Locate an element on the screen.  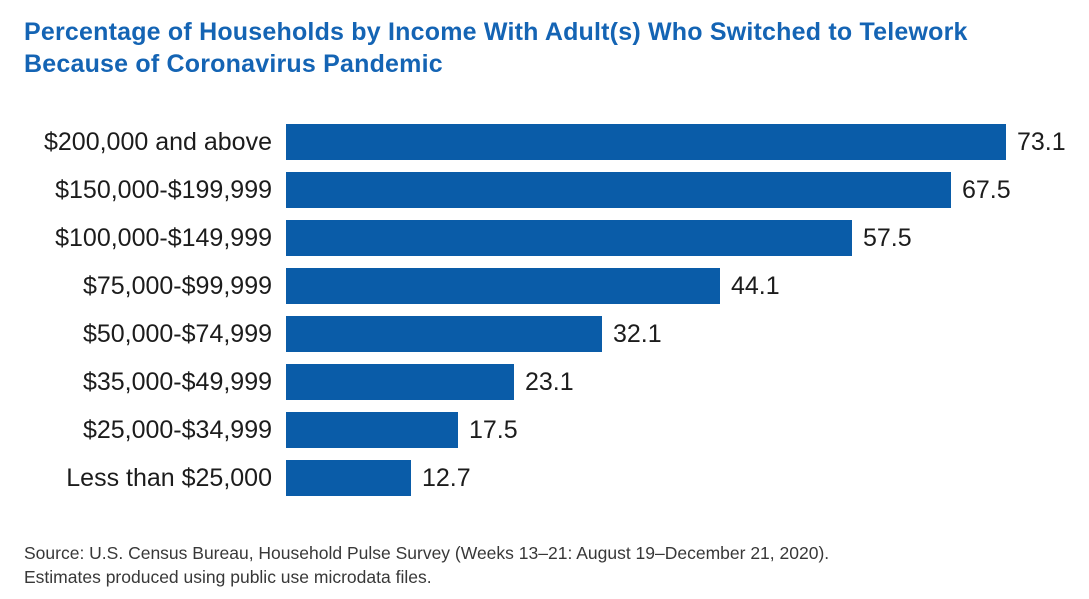
bar-row: $200,000 and above 73.1 is located at coordinates (556, 142).